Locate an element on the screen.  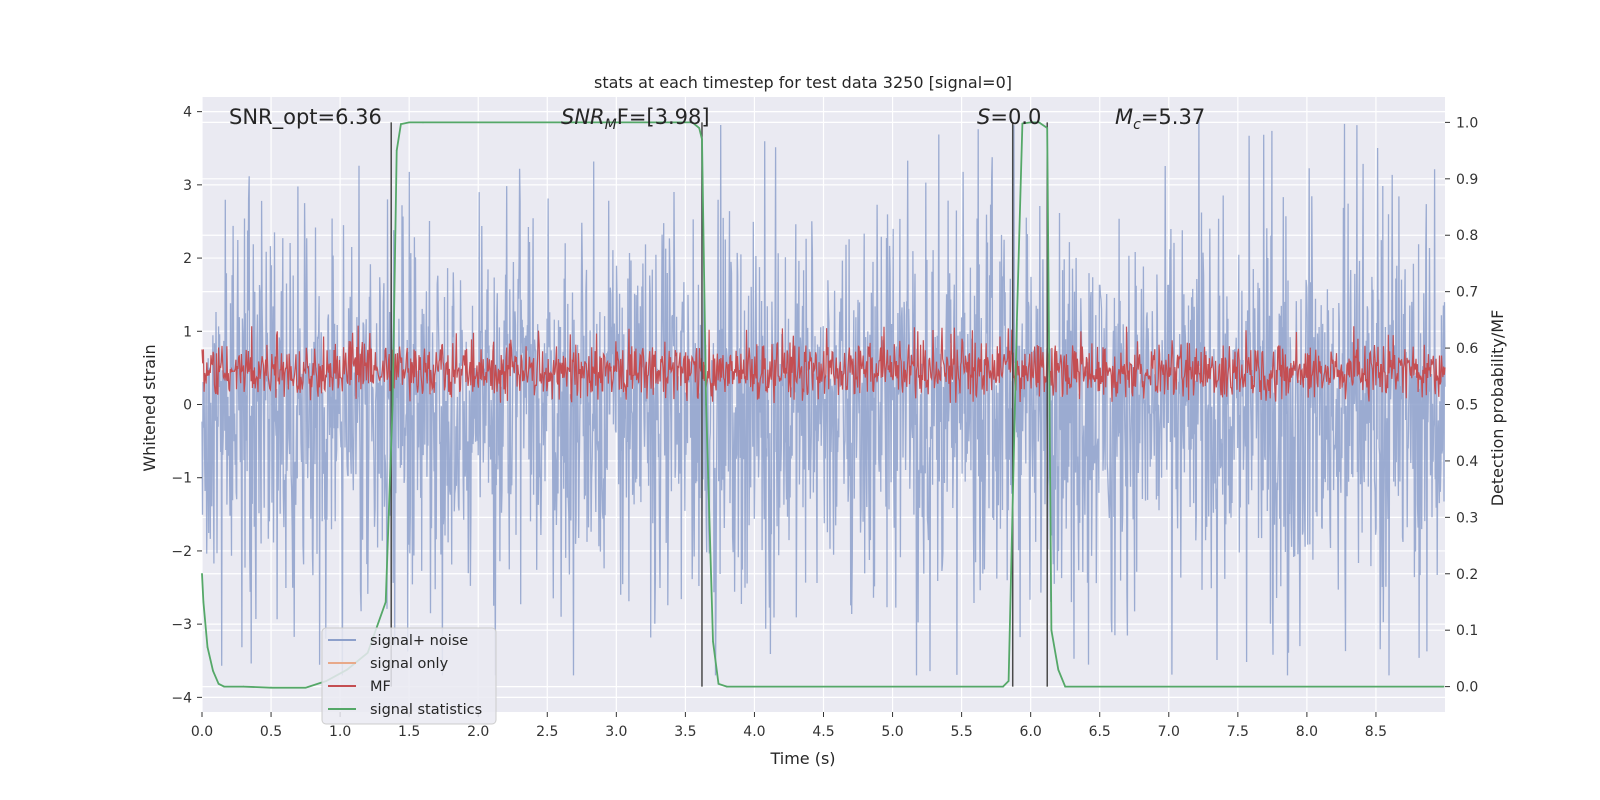
y2-tick-label: 0.6 is located at coordinates (1467, 349).